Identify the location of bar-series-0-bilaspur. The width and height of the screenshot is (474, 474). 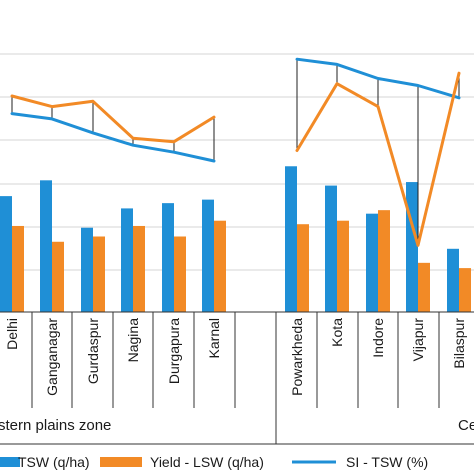
(453, 280).